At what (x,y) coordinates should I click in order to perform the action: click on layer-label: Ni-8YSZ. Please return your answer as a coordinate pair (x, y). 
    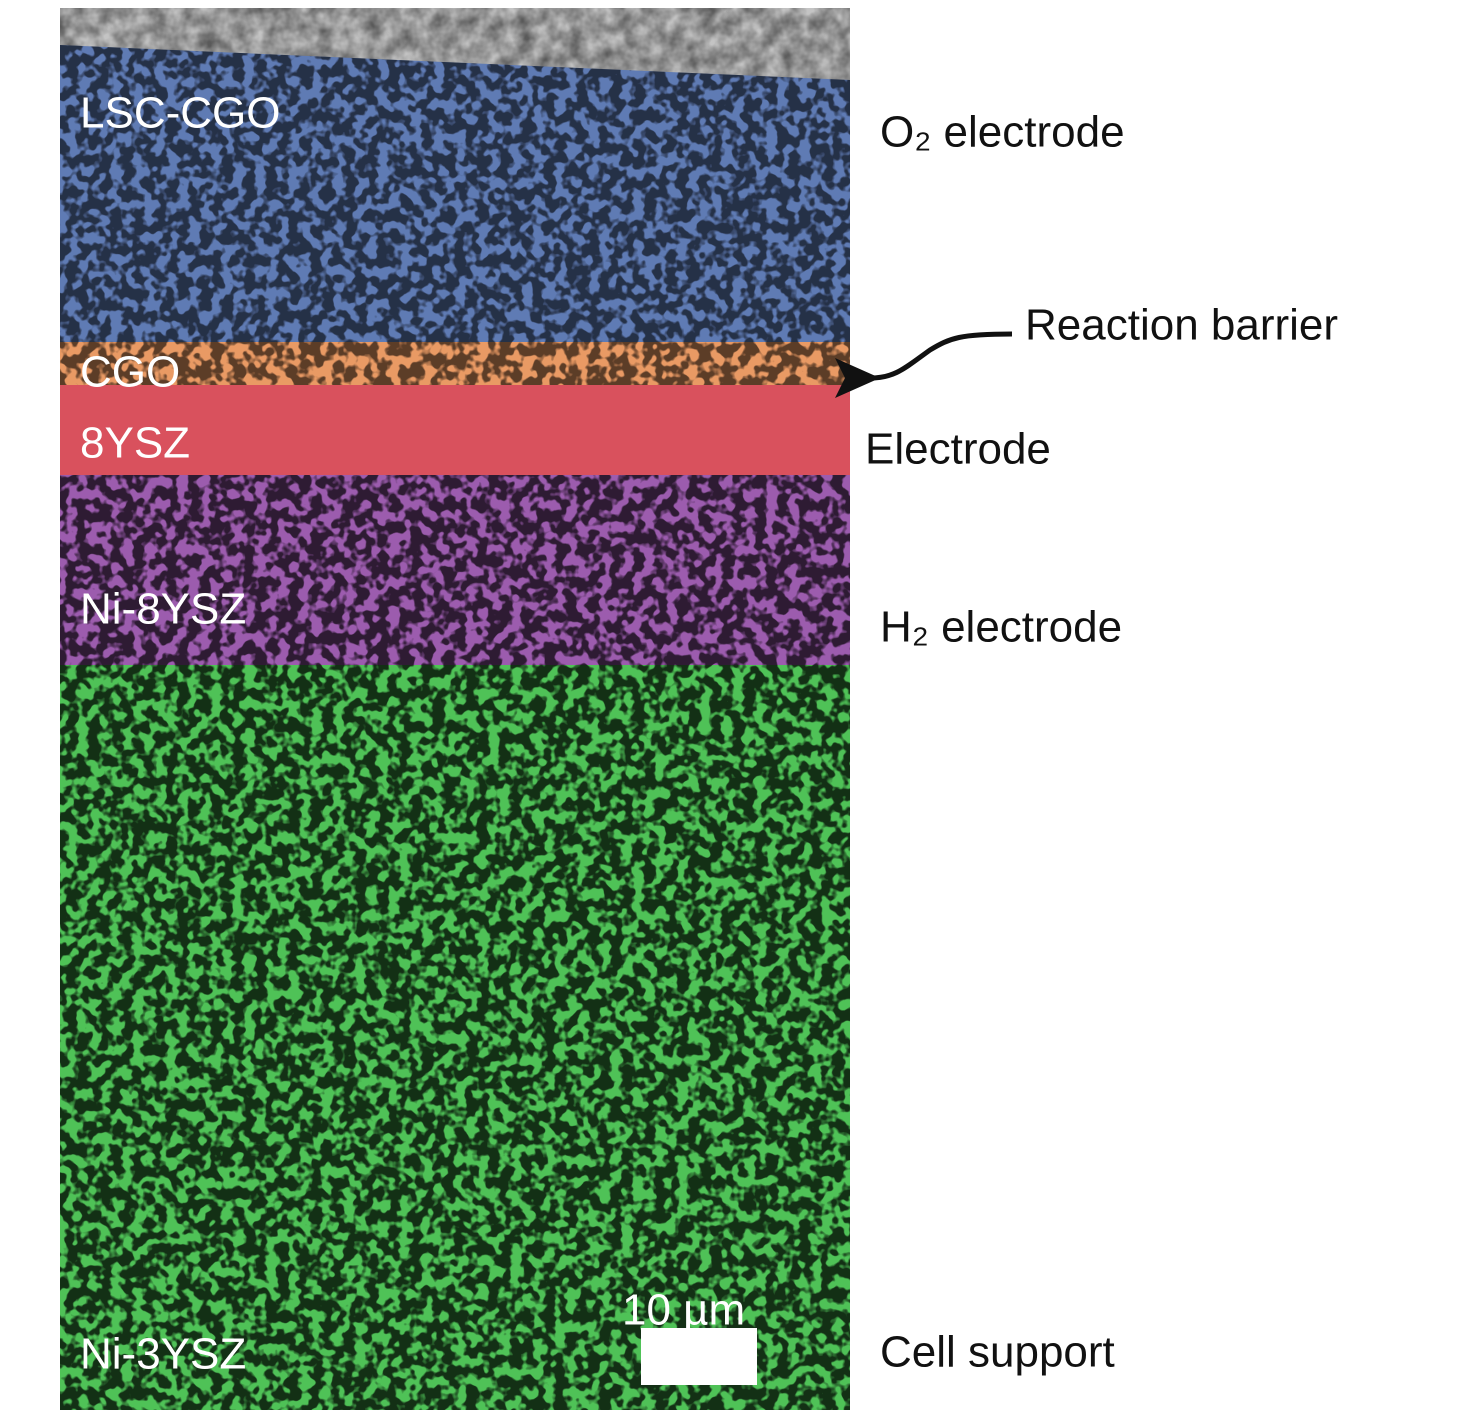
    Looking at the image, I should click on (163, 609).